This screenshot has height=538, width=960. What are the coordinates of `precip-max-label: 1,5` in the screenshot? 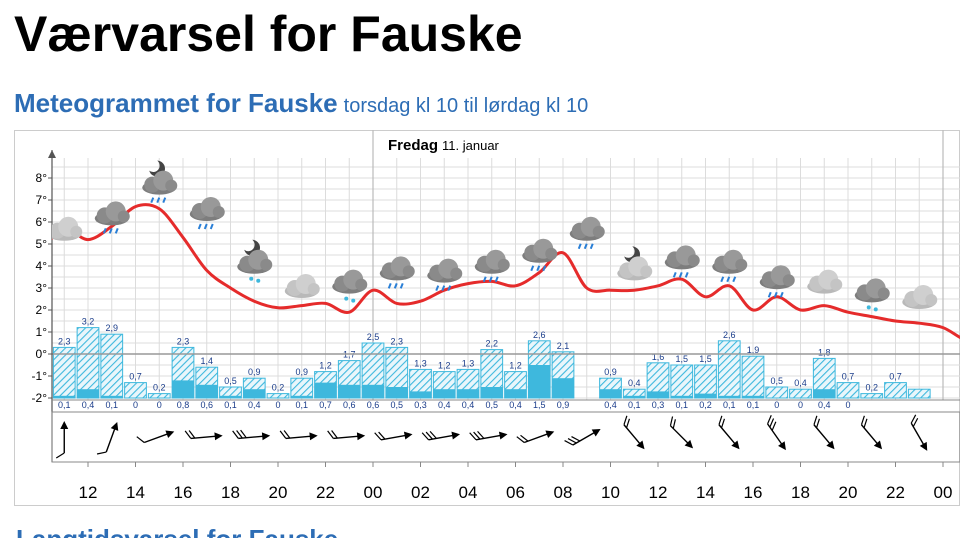 It's located at (705, 359).